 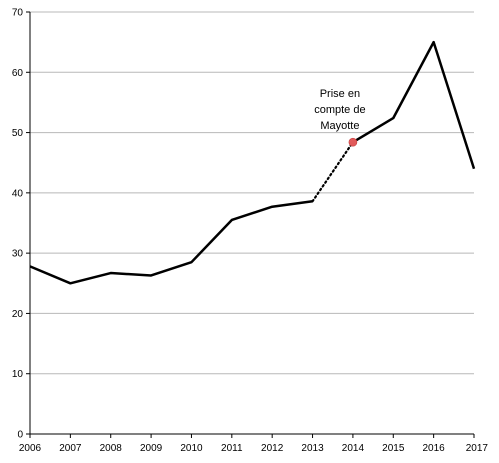 I want to click on x-tick-label: 2007, so click(x=70, y=448).